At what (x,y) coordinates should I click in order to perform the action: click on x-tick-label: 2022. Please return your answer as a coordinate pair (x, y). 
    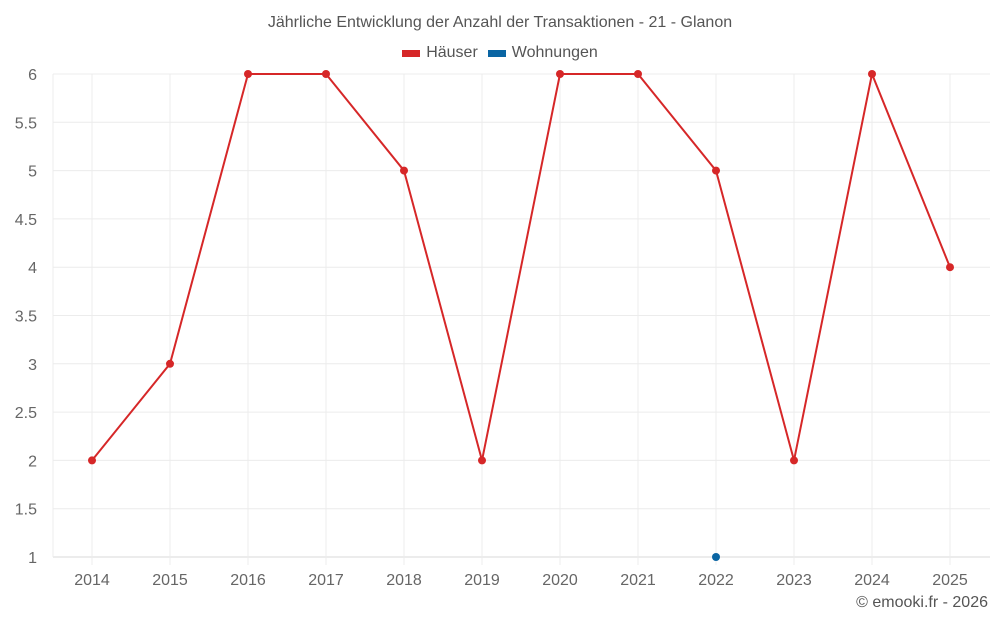
    Looking at the image, I should click on (716, 580).